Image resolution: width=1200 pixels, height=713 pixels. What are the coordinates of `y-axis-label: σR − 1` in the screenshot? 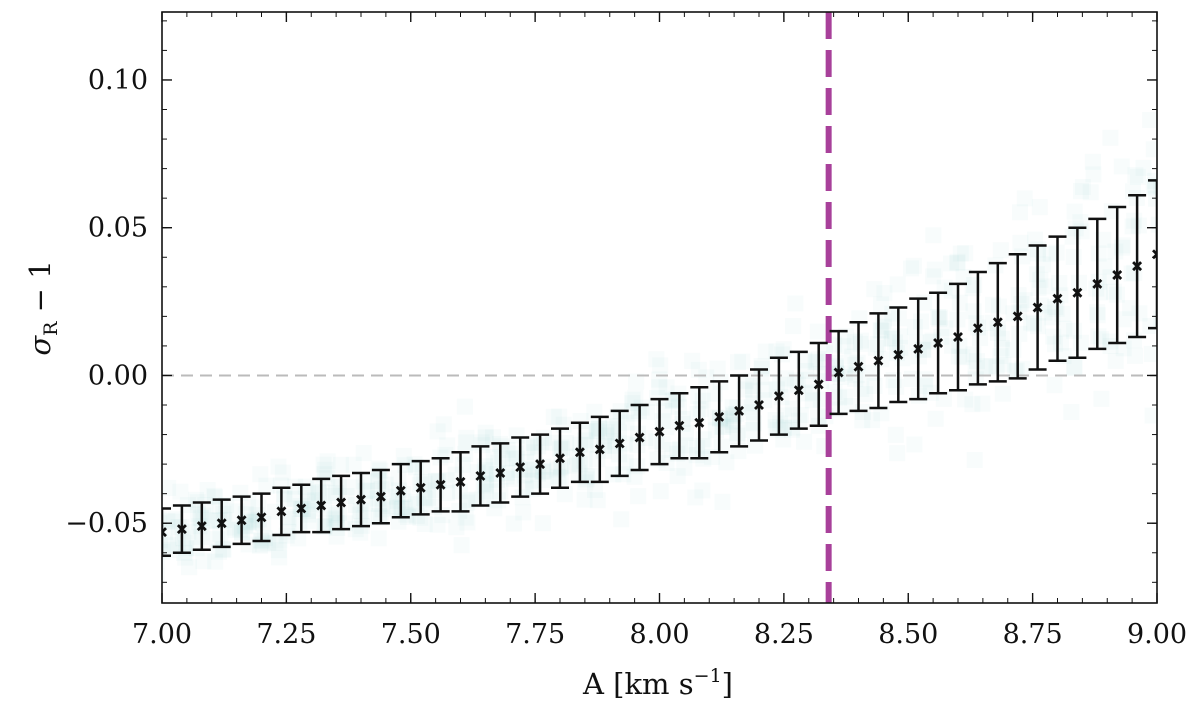 It's located at (42, 307).